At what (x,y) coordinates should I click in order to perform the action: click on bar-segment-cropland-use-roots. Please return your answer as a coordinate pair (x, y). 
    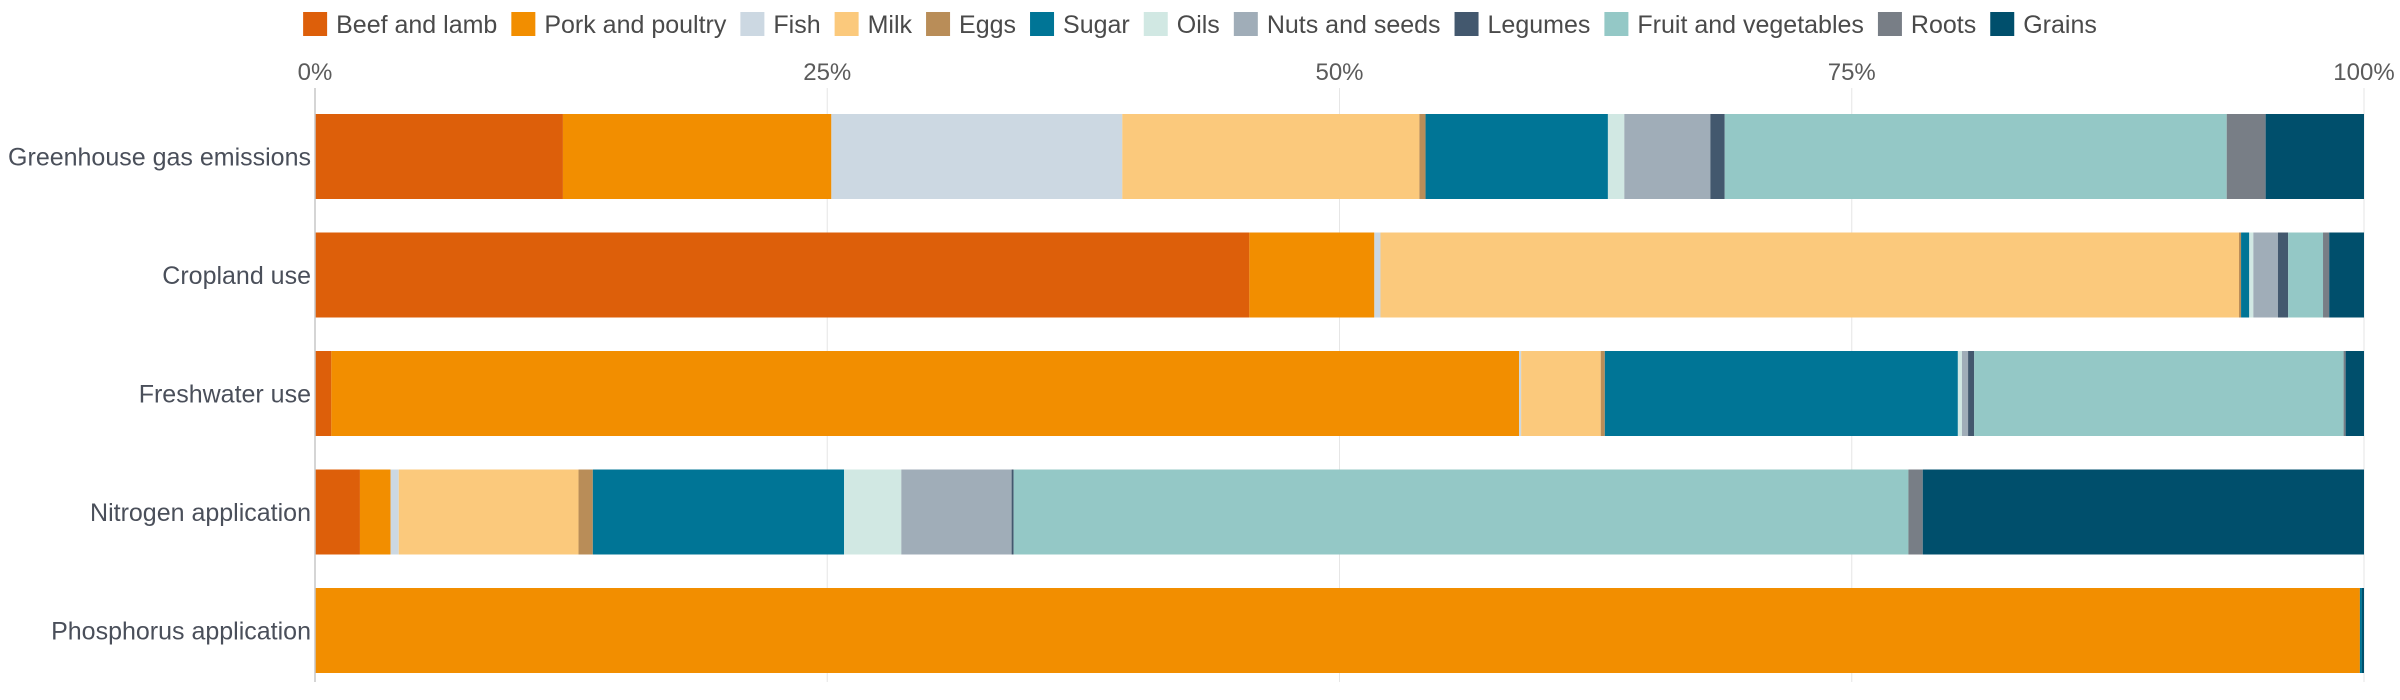
    Looking at the image, I should click on (2326, 275).